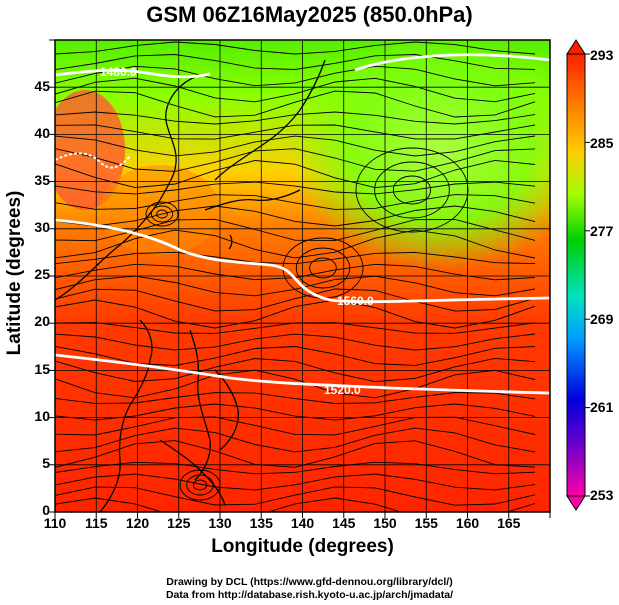 The image size is (619, 605). Describe the element at coordinates (42, 416) in the screenshot. I see `y-tick-label: 10` at that location.